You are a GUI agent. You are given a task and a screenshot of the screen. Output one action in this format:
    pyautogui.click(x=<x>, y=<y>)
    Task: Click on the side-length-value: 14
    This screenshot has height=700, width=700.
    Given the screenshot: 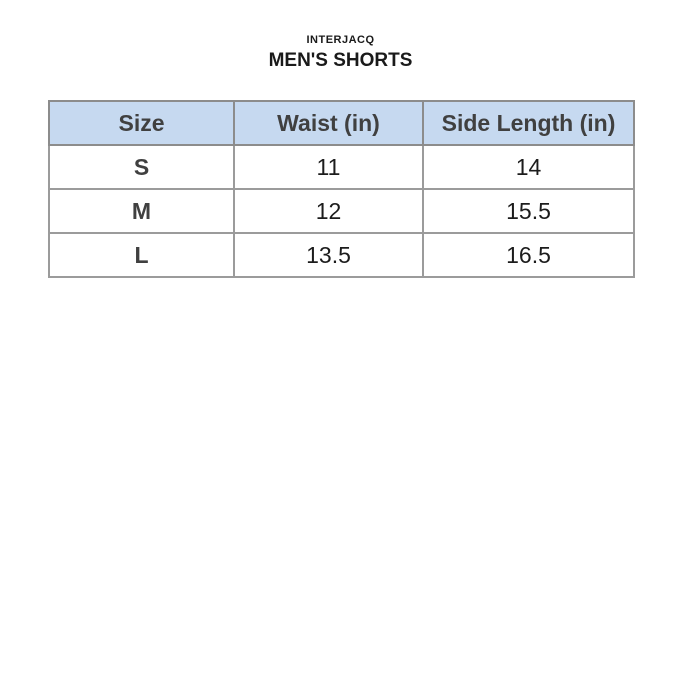 What is the action you would take?
    pyautogui.click(x=528, y=167)
    